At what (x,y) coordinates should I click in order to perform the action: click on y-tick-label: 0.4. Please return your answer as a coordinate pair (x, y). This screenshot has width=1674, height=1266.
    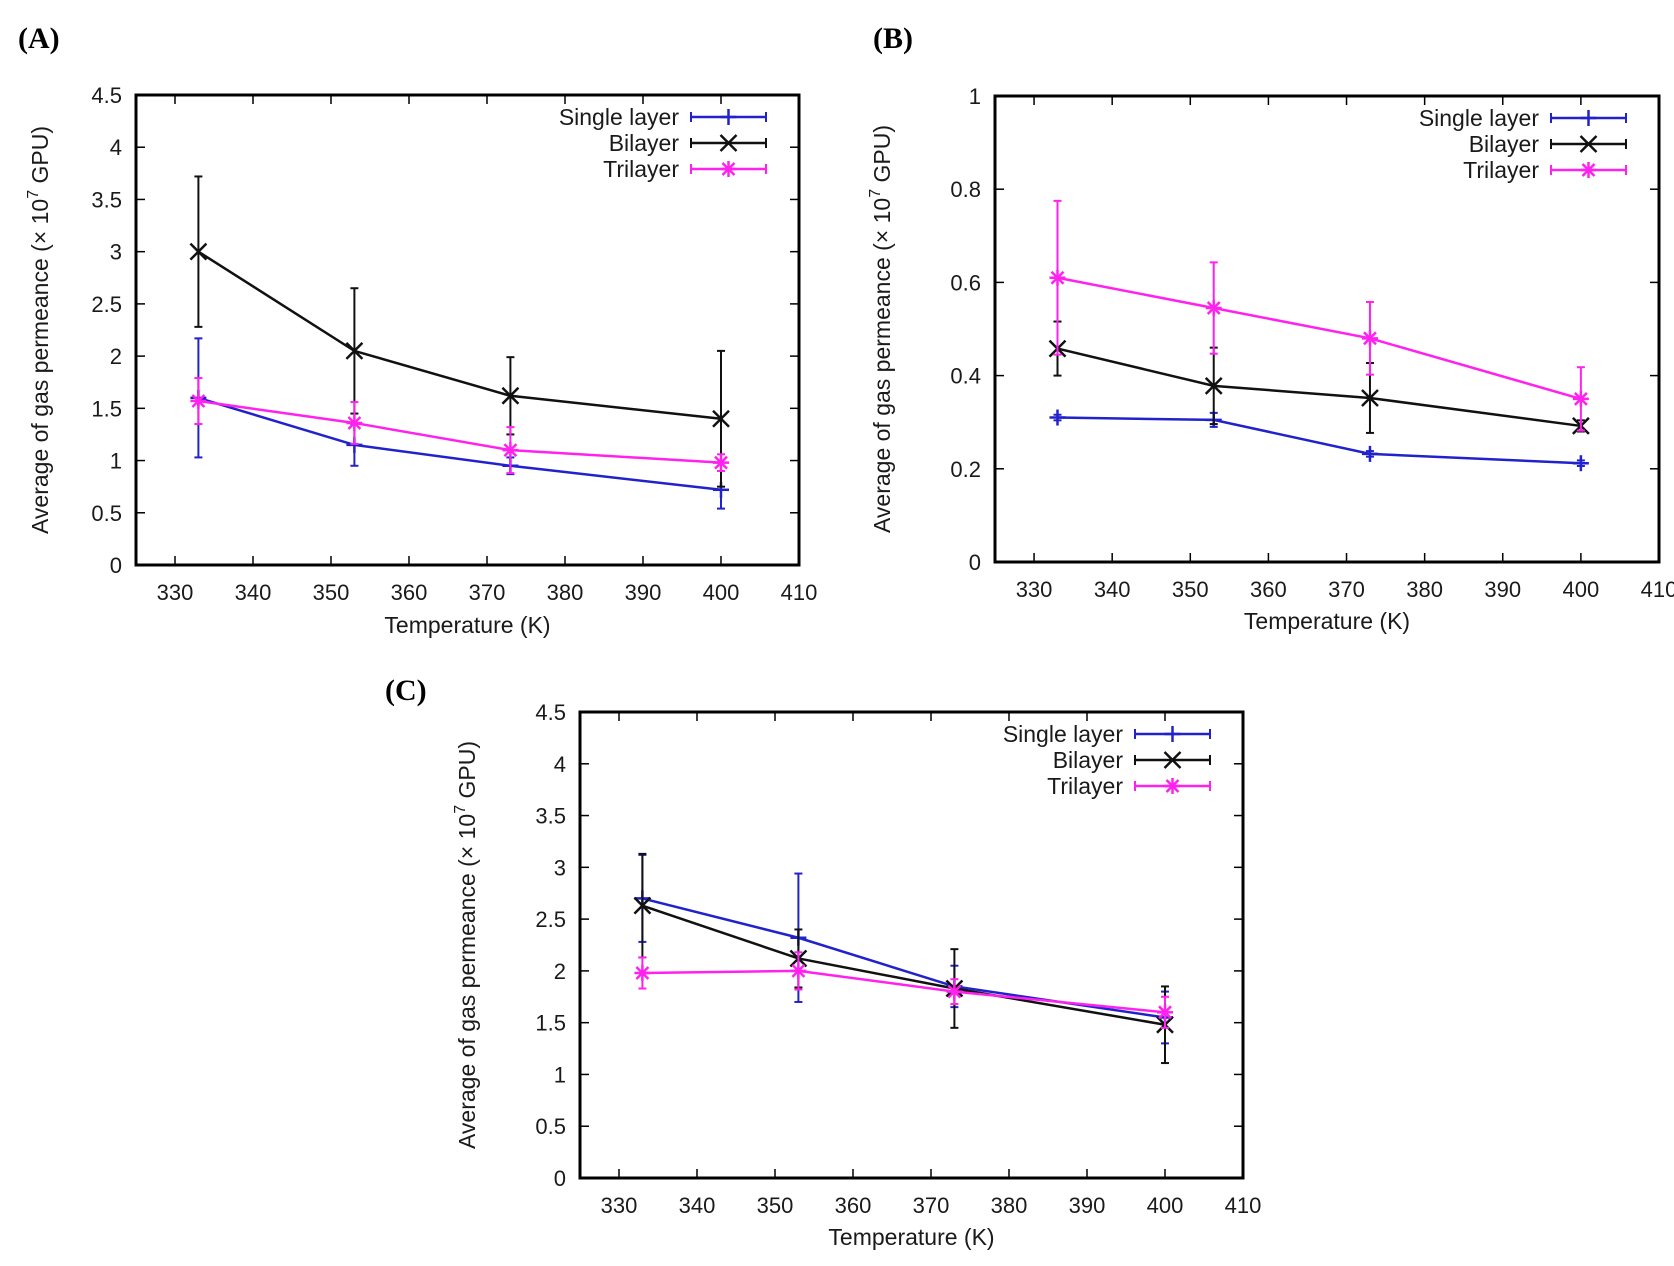
    Looking at the image, I should click on (965, 376).